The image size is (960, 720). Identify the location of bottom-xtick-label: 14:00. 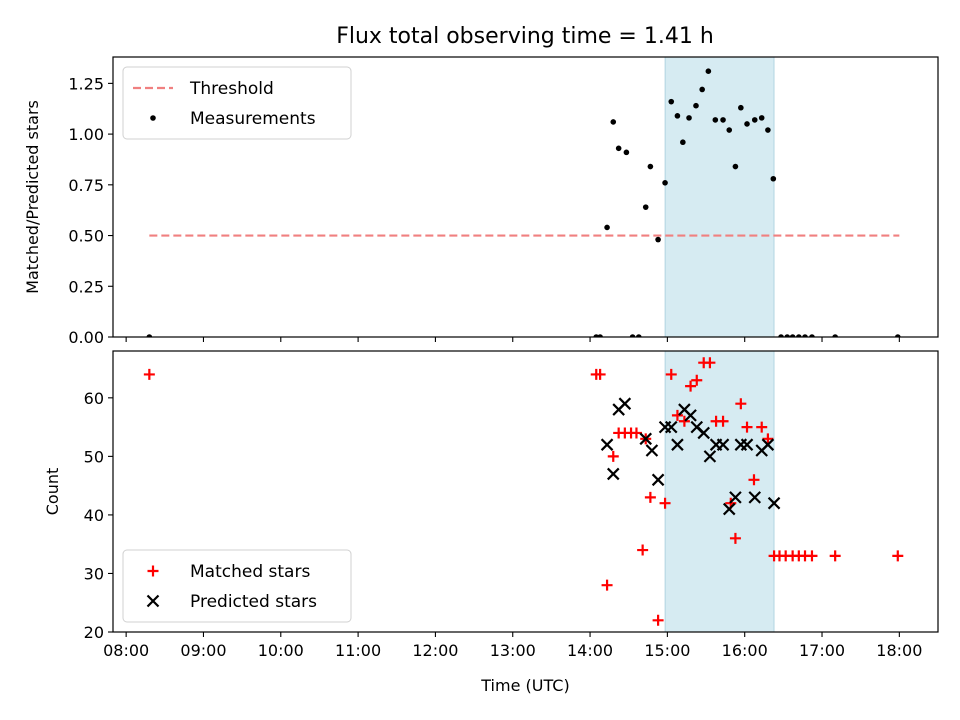
(590, 650).